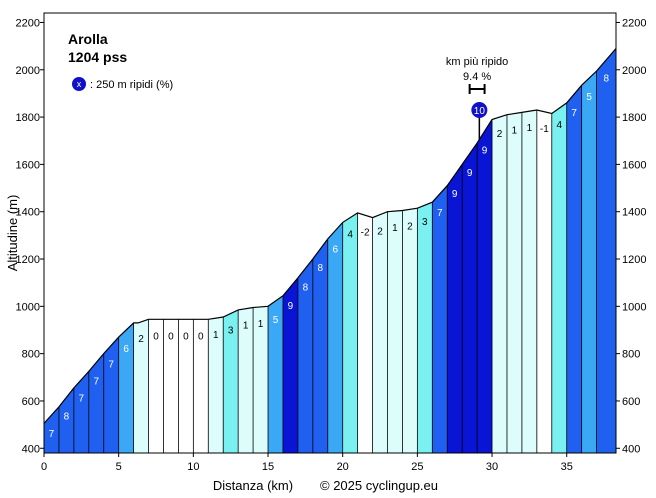 Image resolution: width=656 pixels, height=498 pixels. Describe the element at coordinates (31, 402) in the screenshot. I see `y-tick-label-left: 600` at that location.